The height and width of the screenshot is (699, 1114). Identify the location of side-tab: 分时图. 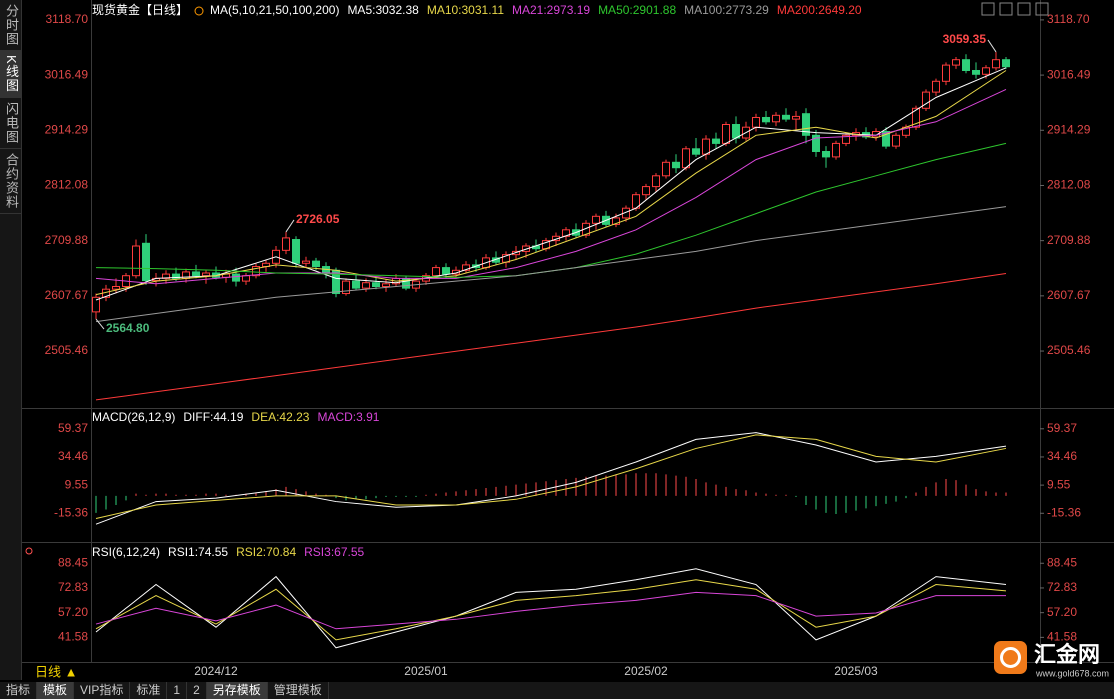
(10, 25).